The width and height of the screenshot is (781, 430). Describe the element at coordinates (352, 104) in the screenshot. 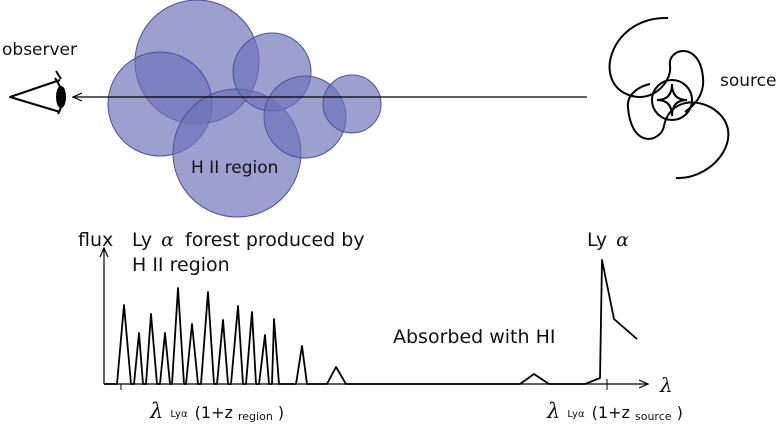

I see `cloud-bubble` at that location.